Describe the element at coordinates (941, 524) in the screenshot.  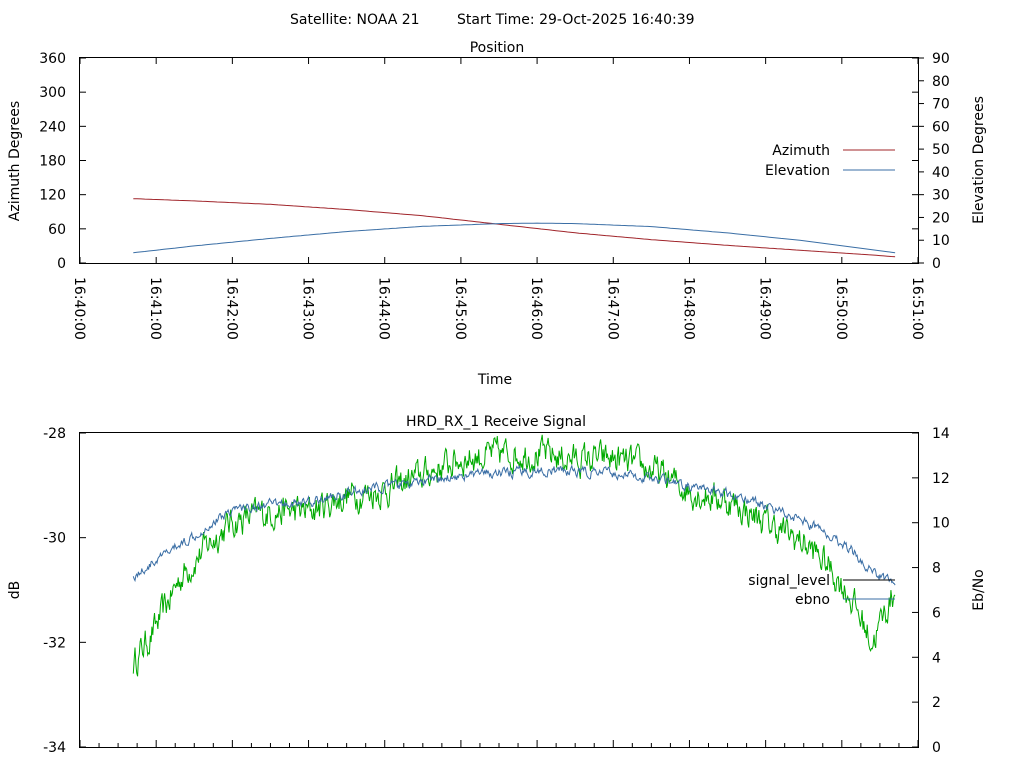
I see `signal-y2-tick-label: 10` at that location.